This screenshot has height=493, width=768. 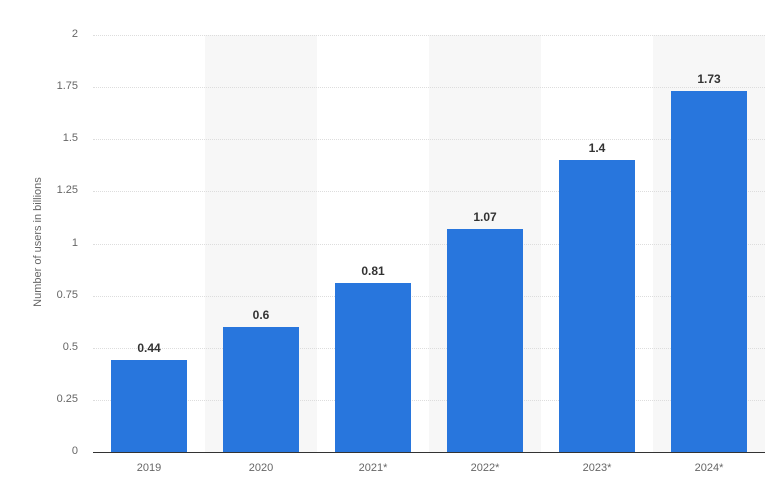 What do you see at coordinates (74, 34) in the screenshot?
I see `y-tick-label: 2` at bounding box center [74, 34].